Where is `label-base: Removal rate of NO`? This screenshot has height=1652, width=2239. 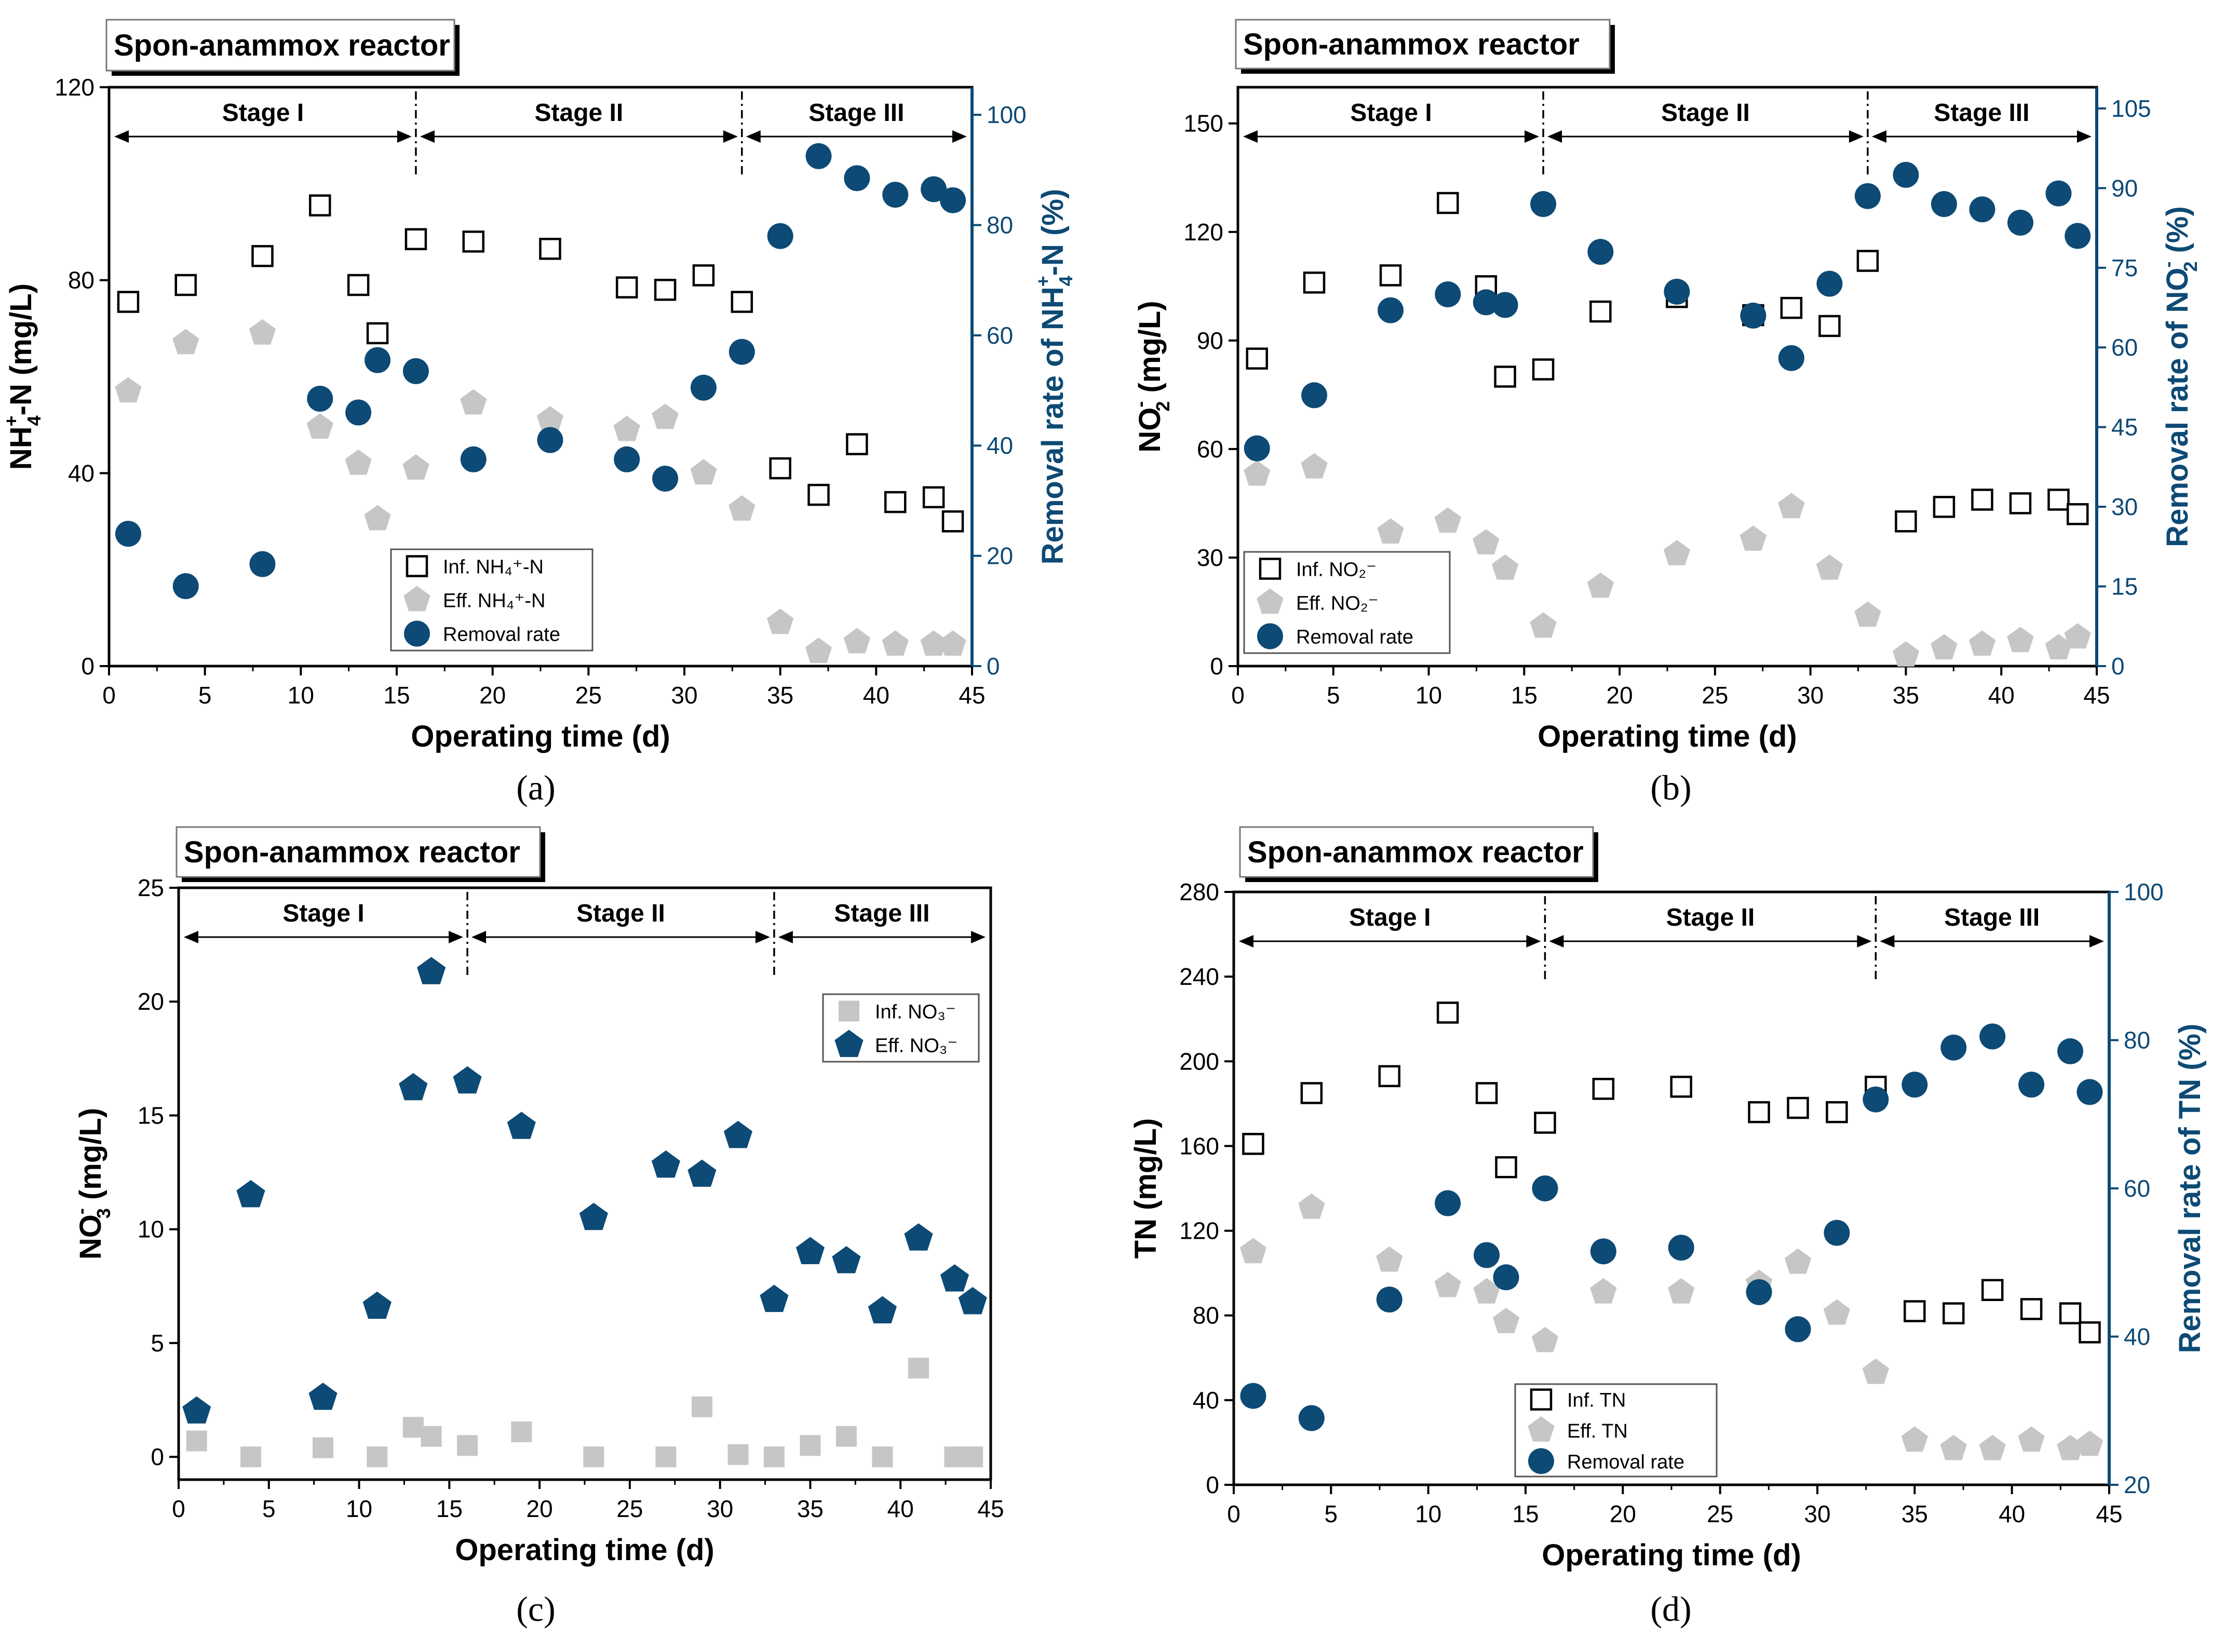 label-base: Removal rate of NO is located at coordinates (2178, 408).